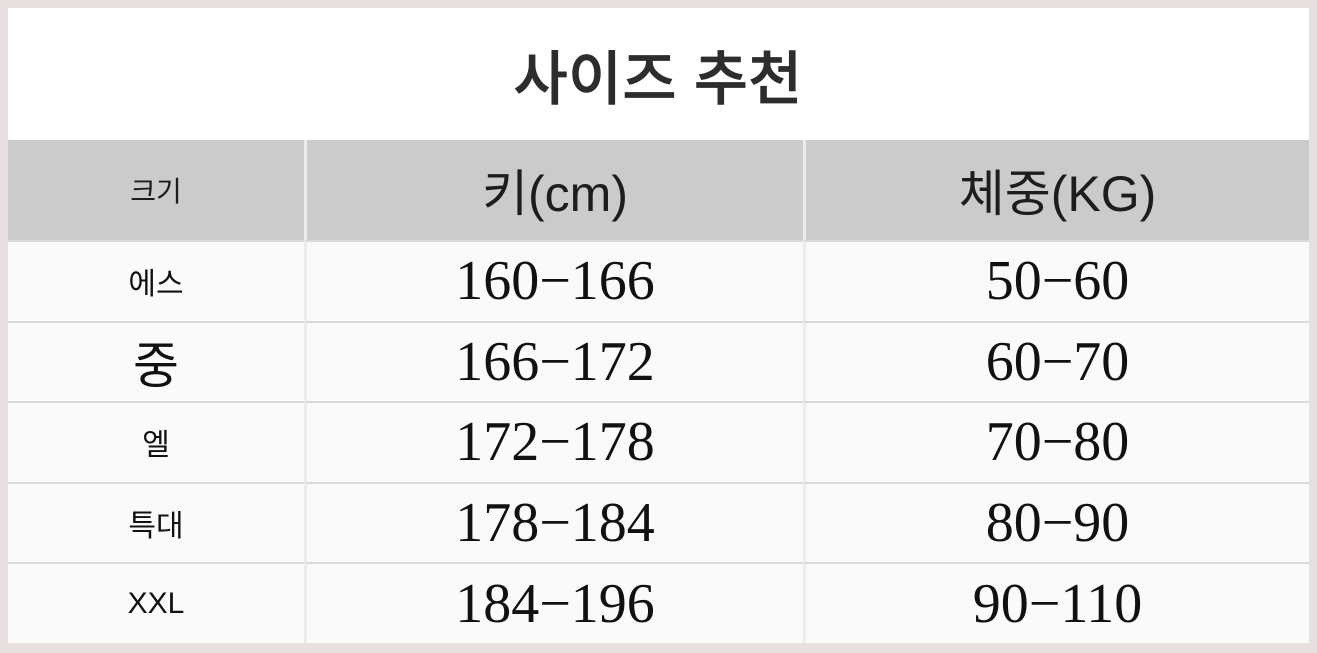 This screenshot has height=653, width=1317. I want to click on size-label-cell: 중, so click(156, 361).